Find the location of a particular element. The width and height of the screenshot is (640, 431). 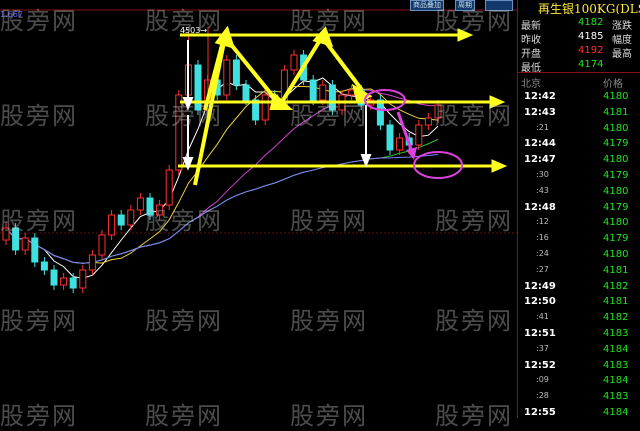

tick-time: :28 is located at coordinates (542, 396).